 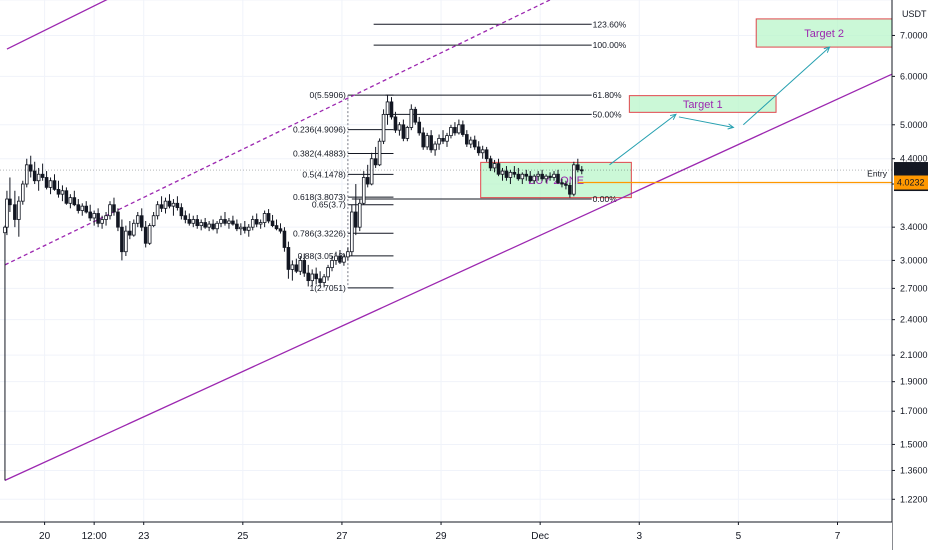 I want to click on time-tick-label: 25, so click(x=243, y=536).